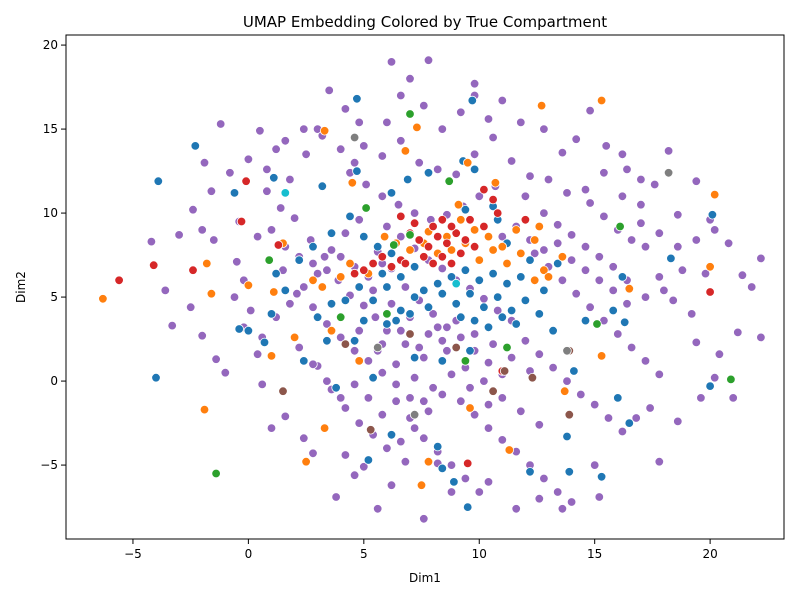 Image resolution: width=800 pixels, height=600 pixels. What do you see at coordinates (54, 381) in the screenshot?
I see `y-tick-label: 0` at bounding box center [54, 381].